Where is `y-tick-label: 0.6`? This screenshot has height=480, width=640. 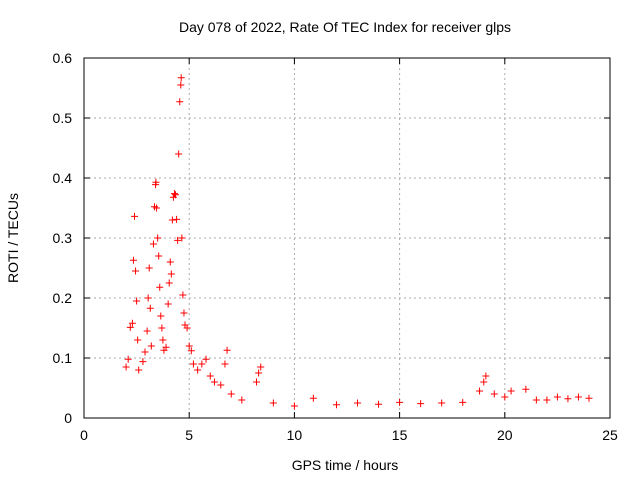 y-tick-label: 0.6 is located at coordinates (63, 58).